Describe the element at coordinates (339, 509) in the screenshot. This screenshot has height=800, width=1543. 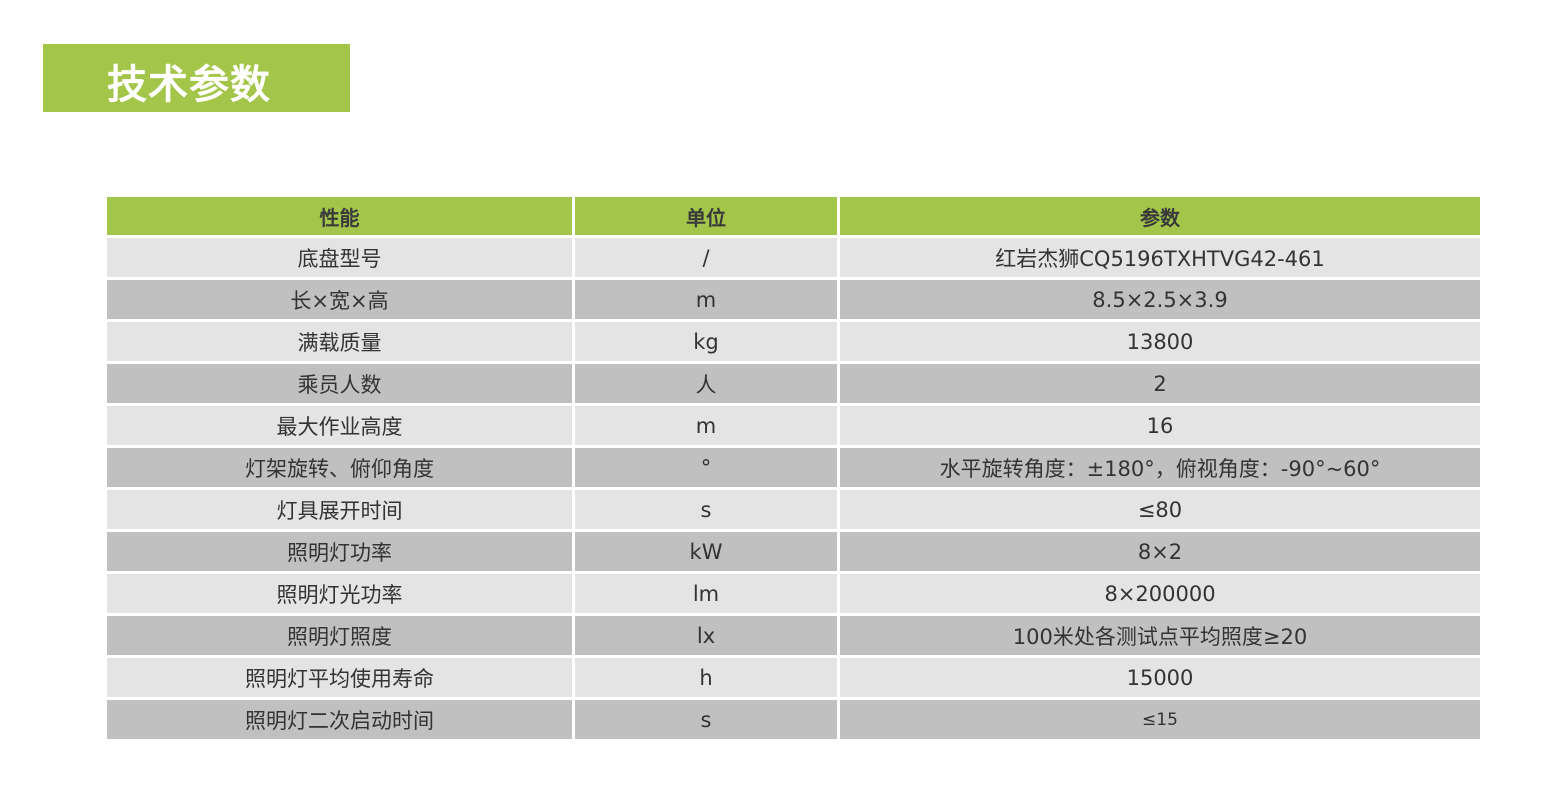
I see `cell-performance: 灯具展开时间` at that location.